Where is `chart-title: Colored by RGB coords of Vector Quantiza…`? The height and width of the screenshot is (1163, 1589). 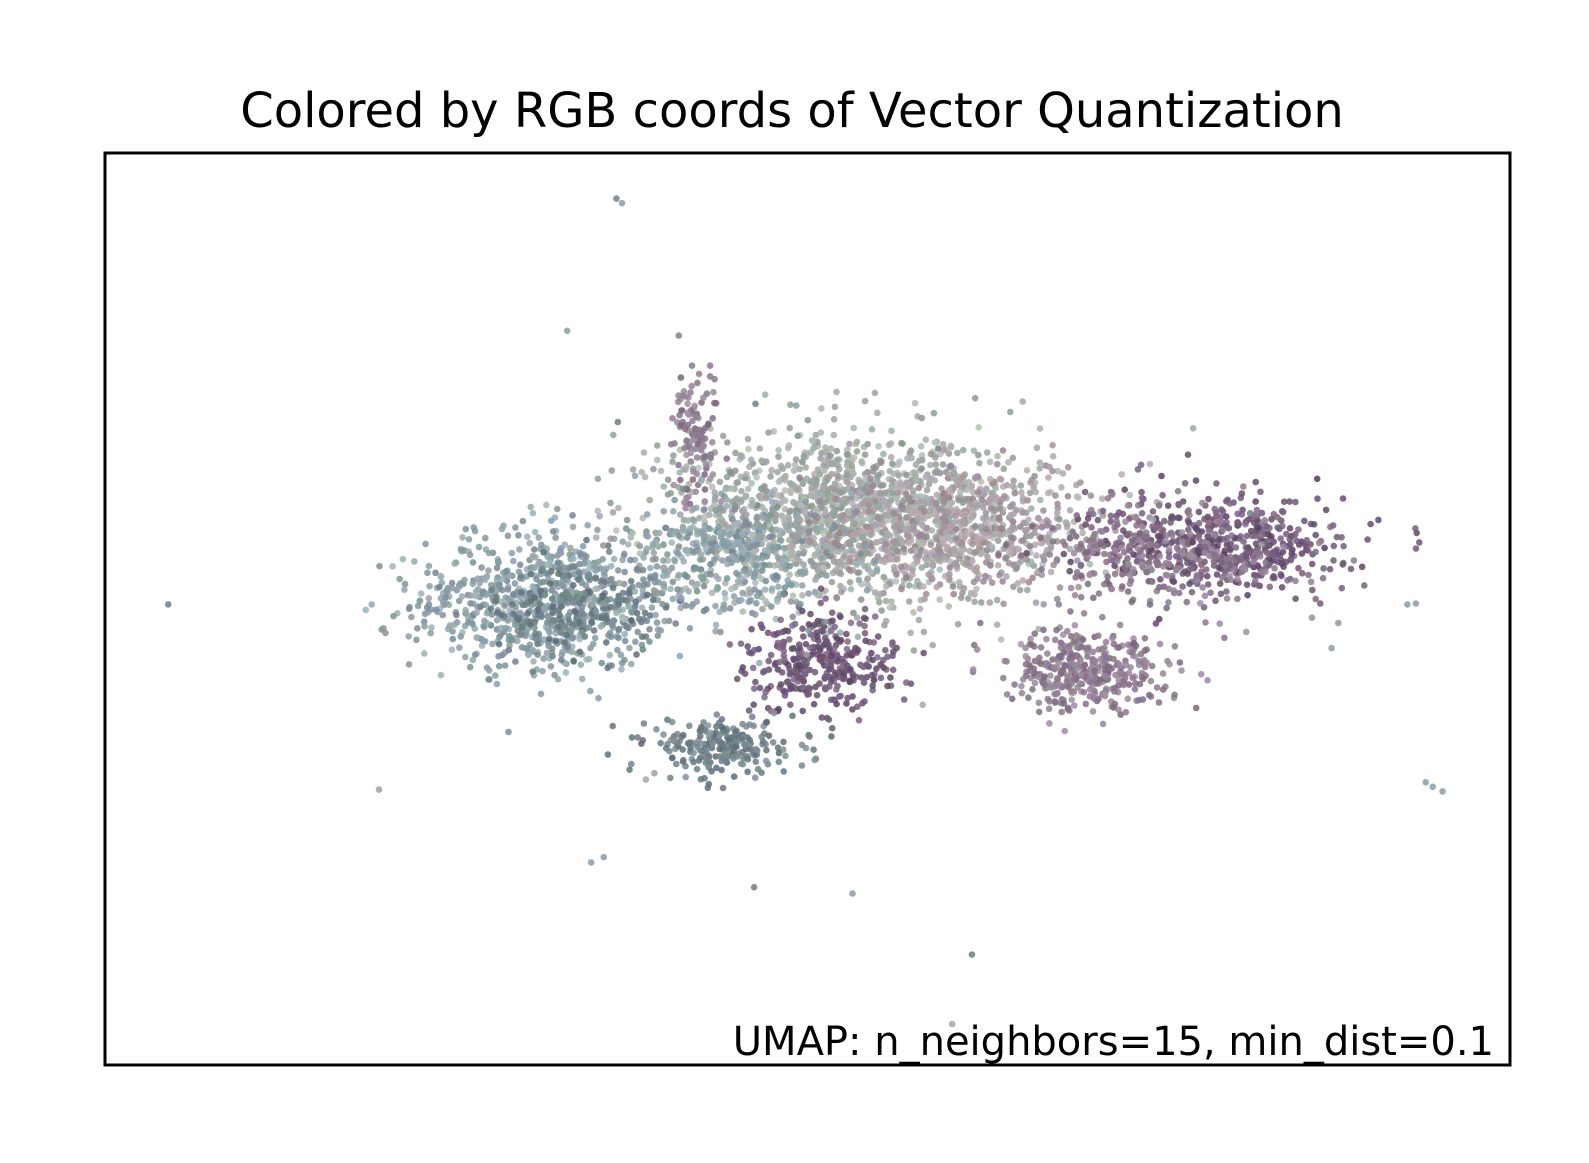
chart-title: Colored by RGB coords of Vector Quantiza… is located at coordinates (792, 111).